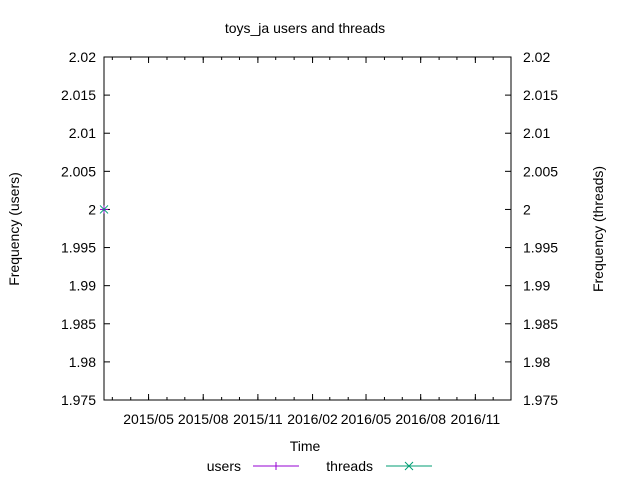 This screenshot has width=640, height=480. What do you see at coordinates (78, 171) in the screenshot?
I see `y-tick-label-left: 2.005` at bounding box center [78, 171].